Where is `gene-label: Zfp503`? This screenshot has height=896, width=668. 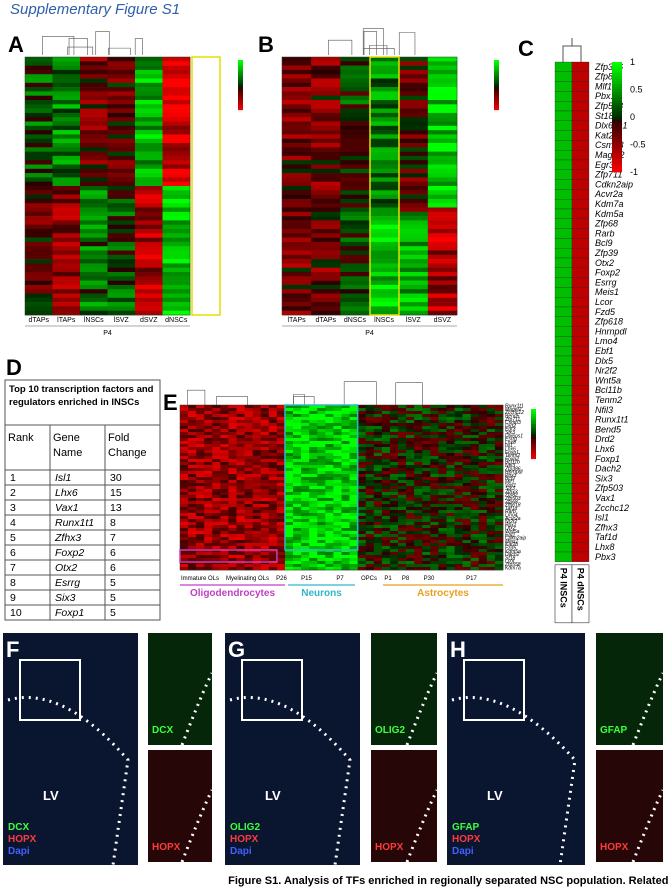 gene-label: Zfp503 is located at coordinates (608, 488).